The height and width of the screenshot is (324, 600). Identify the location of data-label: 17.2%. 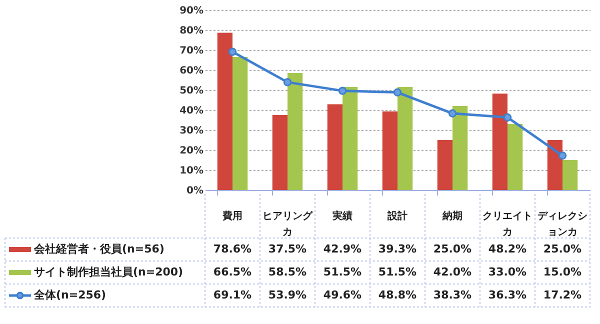
(562, 295).